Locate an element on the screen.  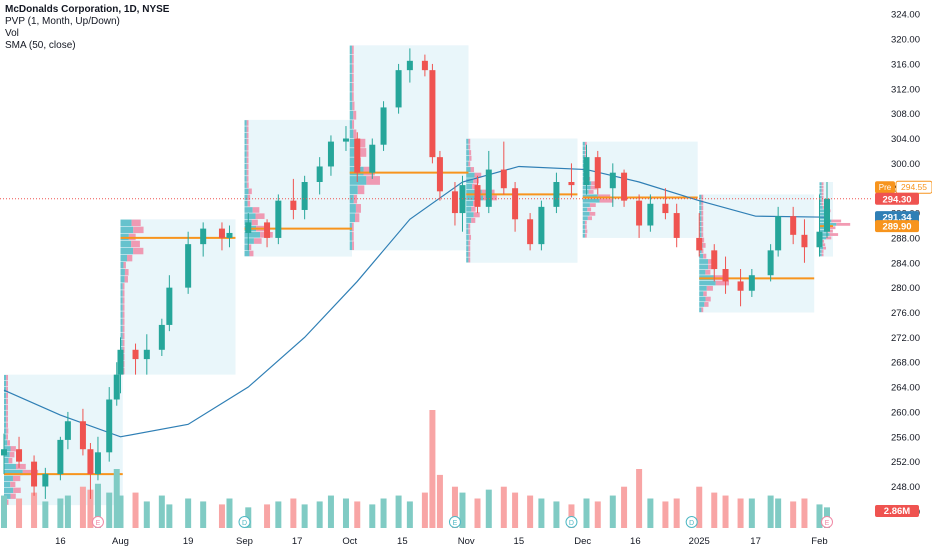
poc-badge: 289.90 is located at coordinates (896, 227).